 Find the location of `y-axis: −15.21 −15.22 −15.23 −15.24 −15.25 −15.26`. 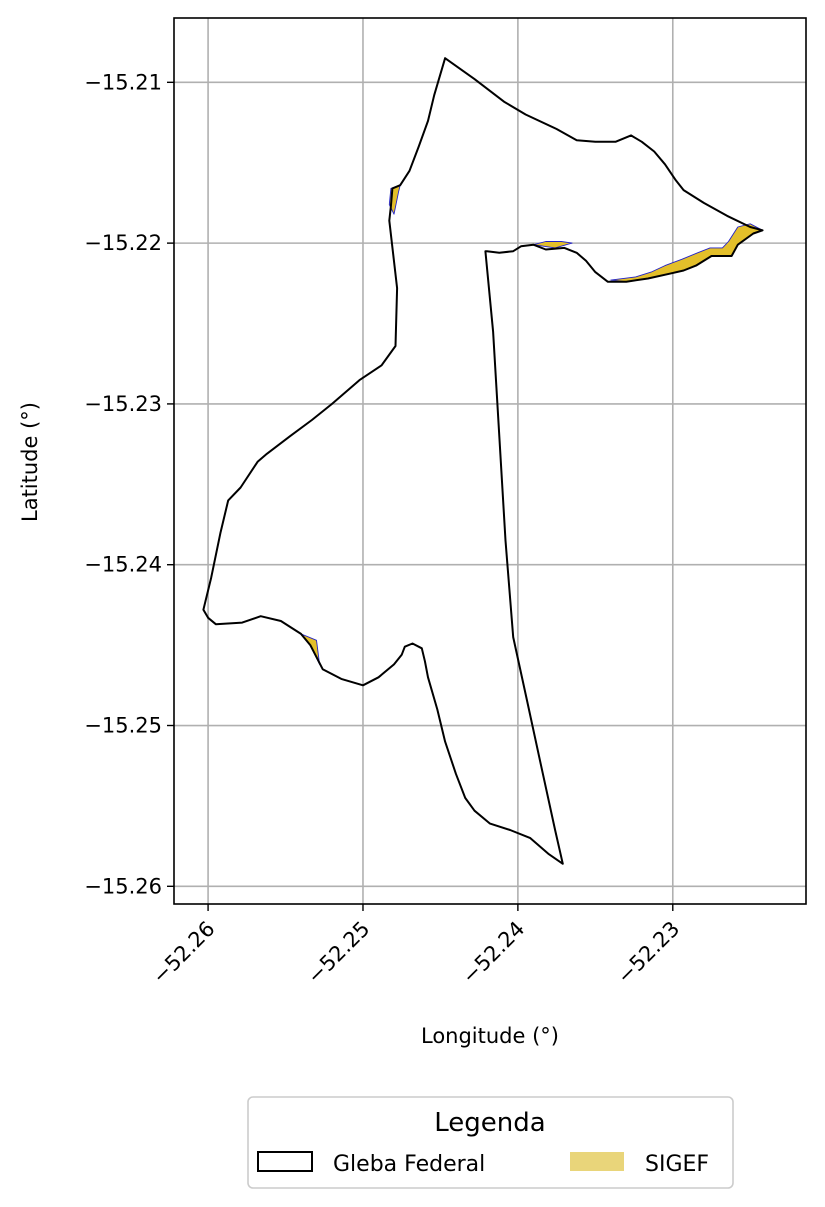

y-axis: −15.21 −15.22 −15.23 −15.24 −15.25 −15.26 is located at coordinates (129, 484).